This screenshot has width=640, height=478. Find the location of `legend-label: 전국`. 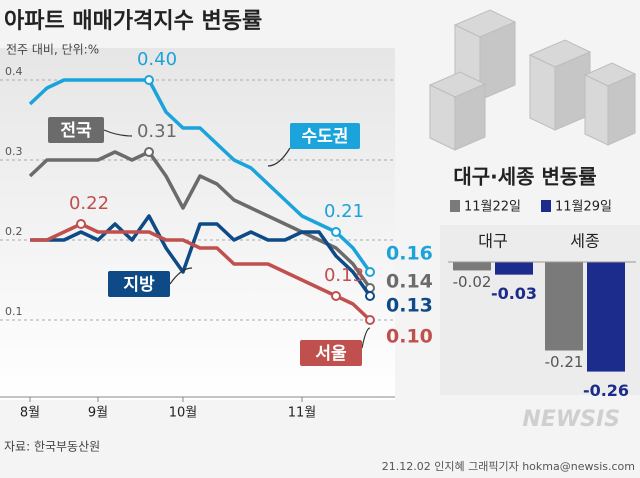

legend-label: 전국 is located at coordinates (76, 131).